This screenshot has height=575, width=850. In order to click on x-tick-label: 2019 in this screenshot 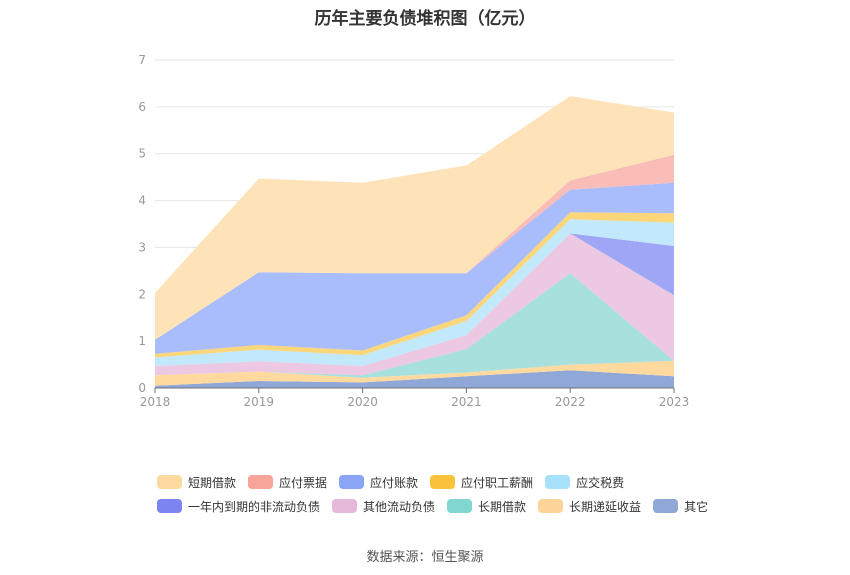, I will do `click(259, 402)`.